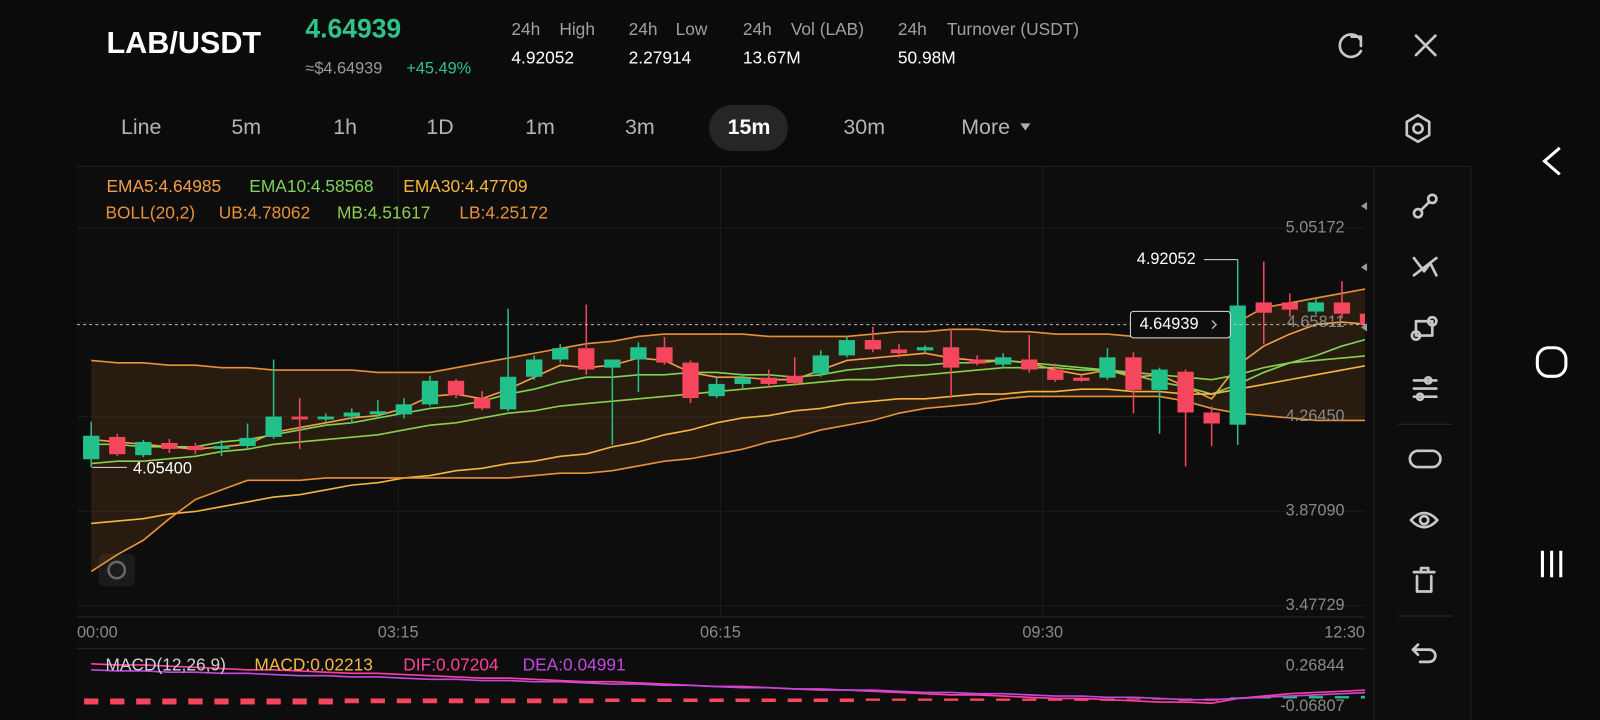 This screenshot has width=1600, height=720. Describe the element at coordinates (1315, 227) in the screenshot. I see `y-tick-label: 5.05172` at that location.